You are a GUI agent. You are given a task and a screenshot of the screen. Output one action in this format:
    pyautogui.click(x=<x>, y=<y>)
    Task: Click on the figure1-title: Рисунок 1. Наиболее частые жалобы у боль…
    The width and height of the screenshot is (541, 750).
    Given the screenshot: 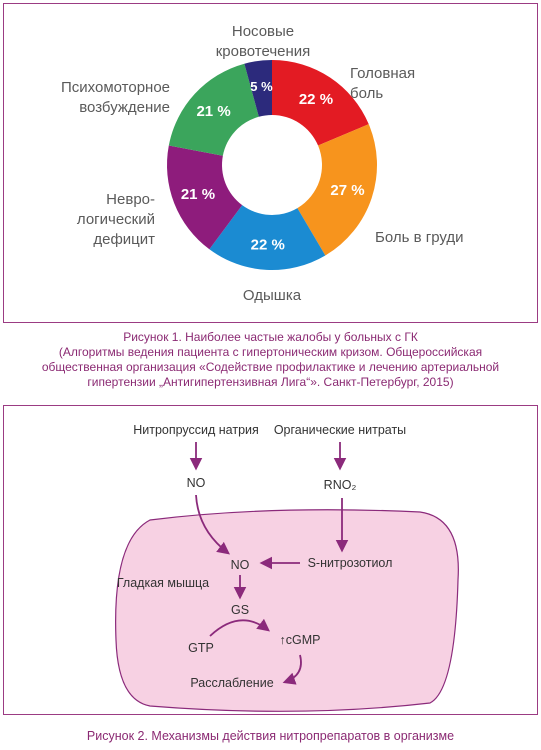 What is the action you would take?
    pyautogui.click(x=270, y=337)
    